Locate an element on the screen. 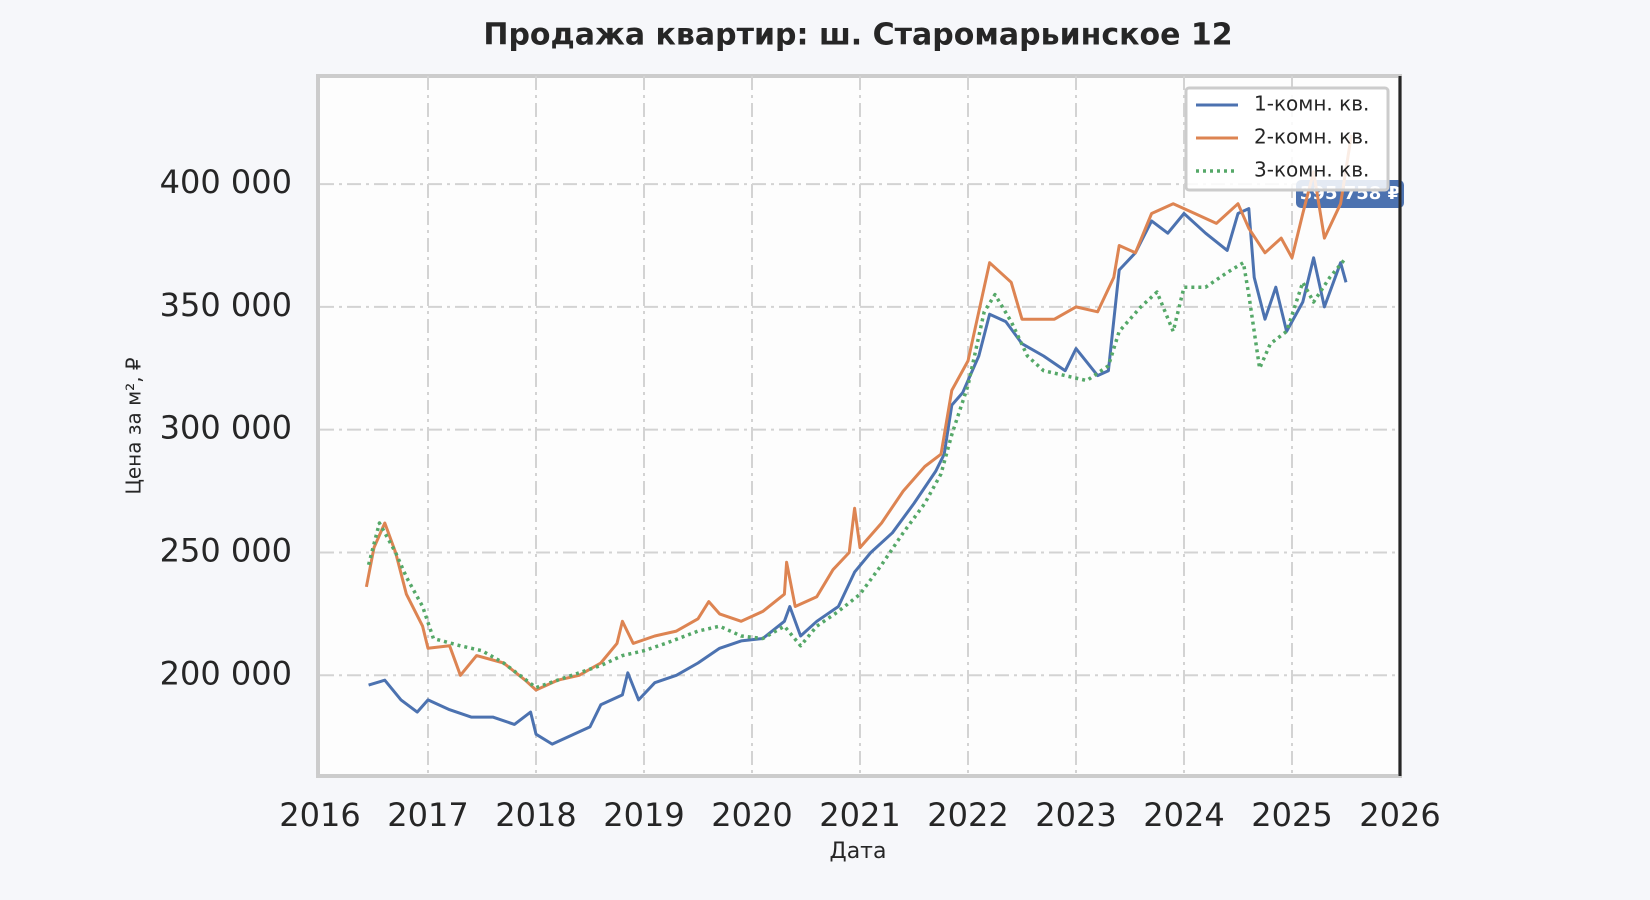 This screenshot has height=900, width=1650. x-tick-label: 2016 is located at coordinates (319, 815).